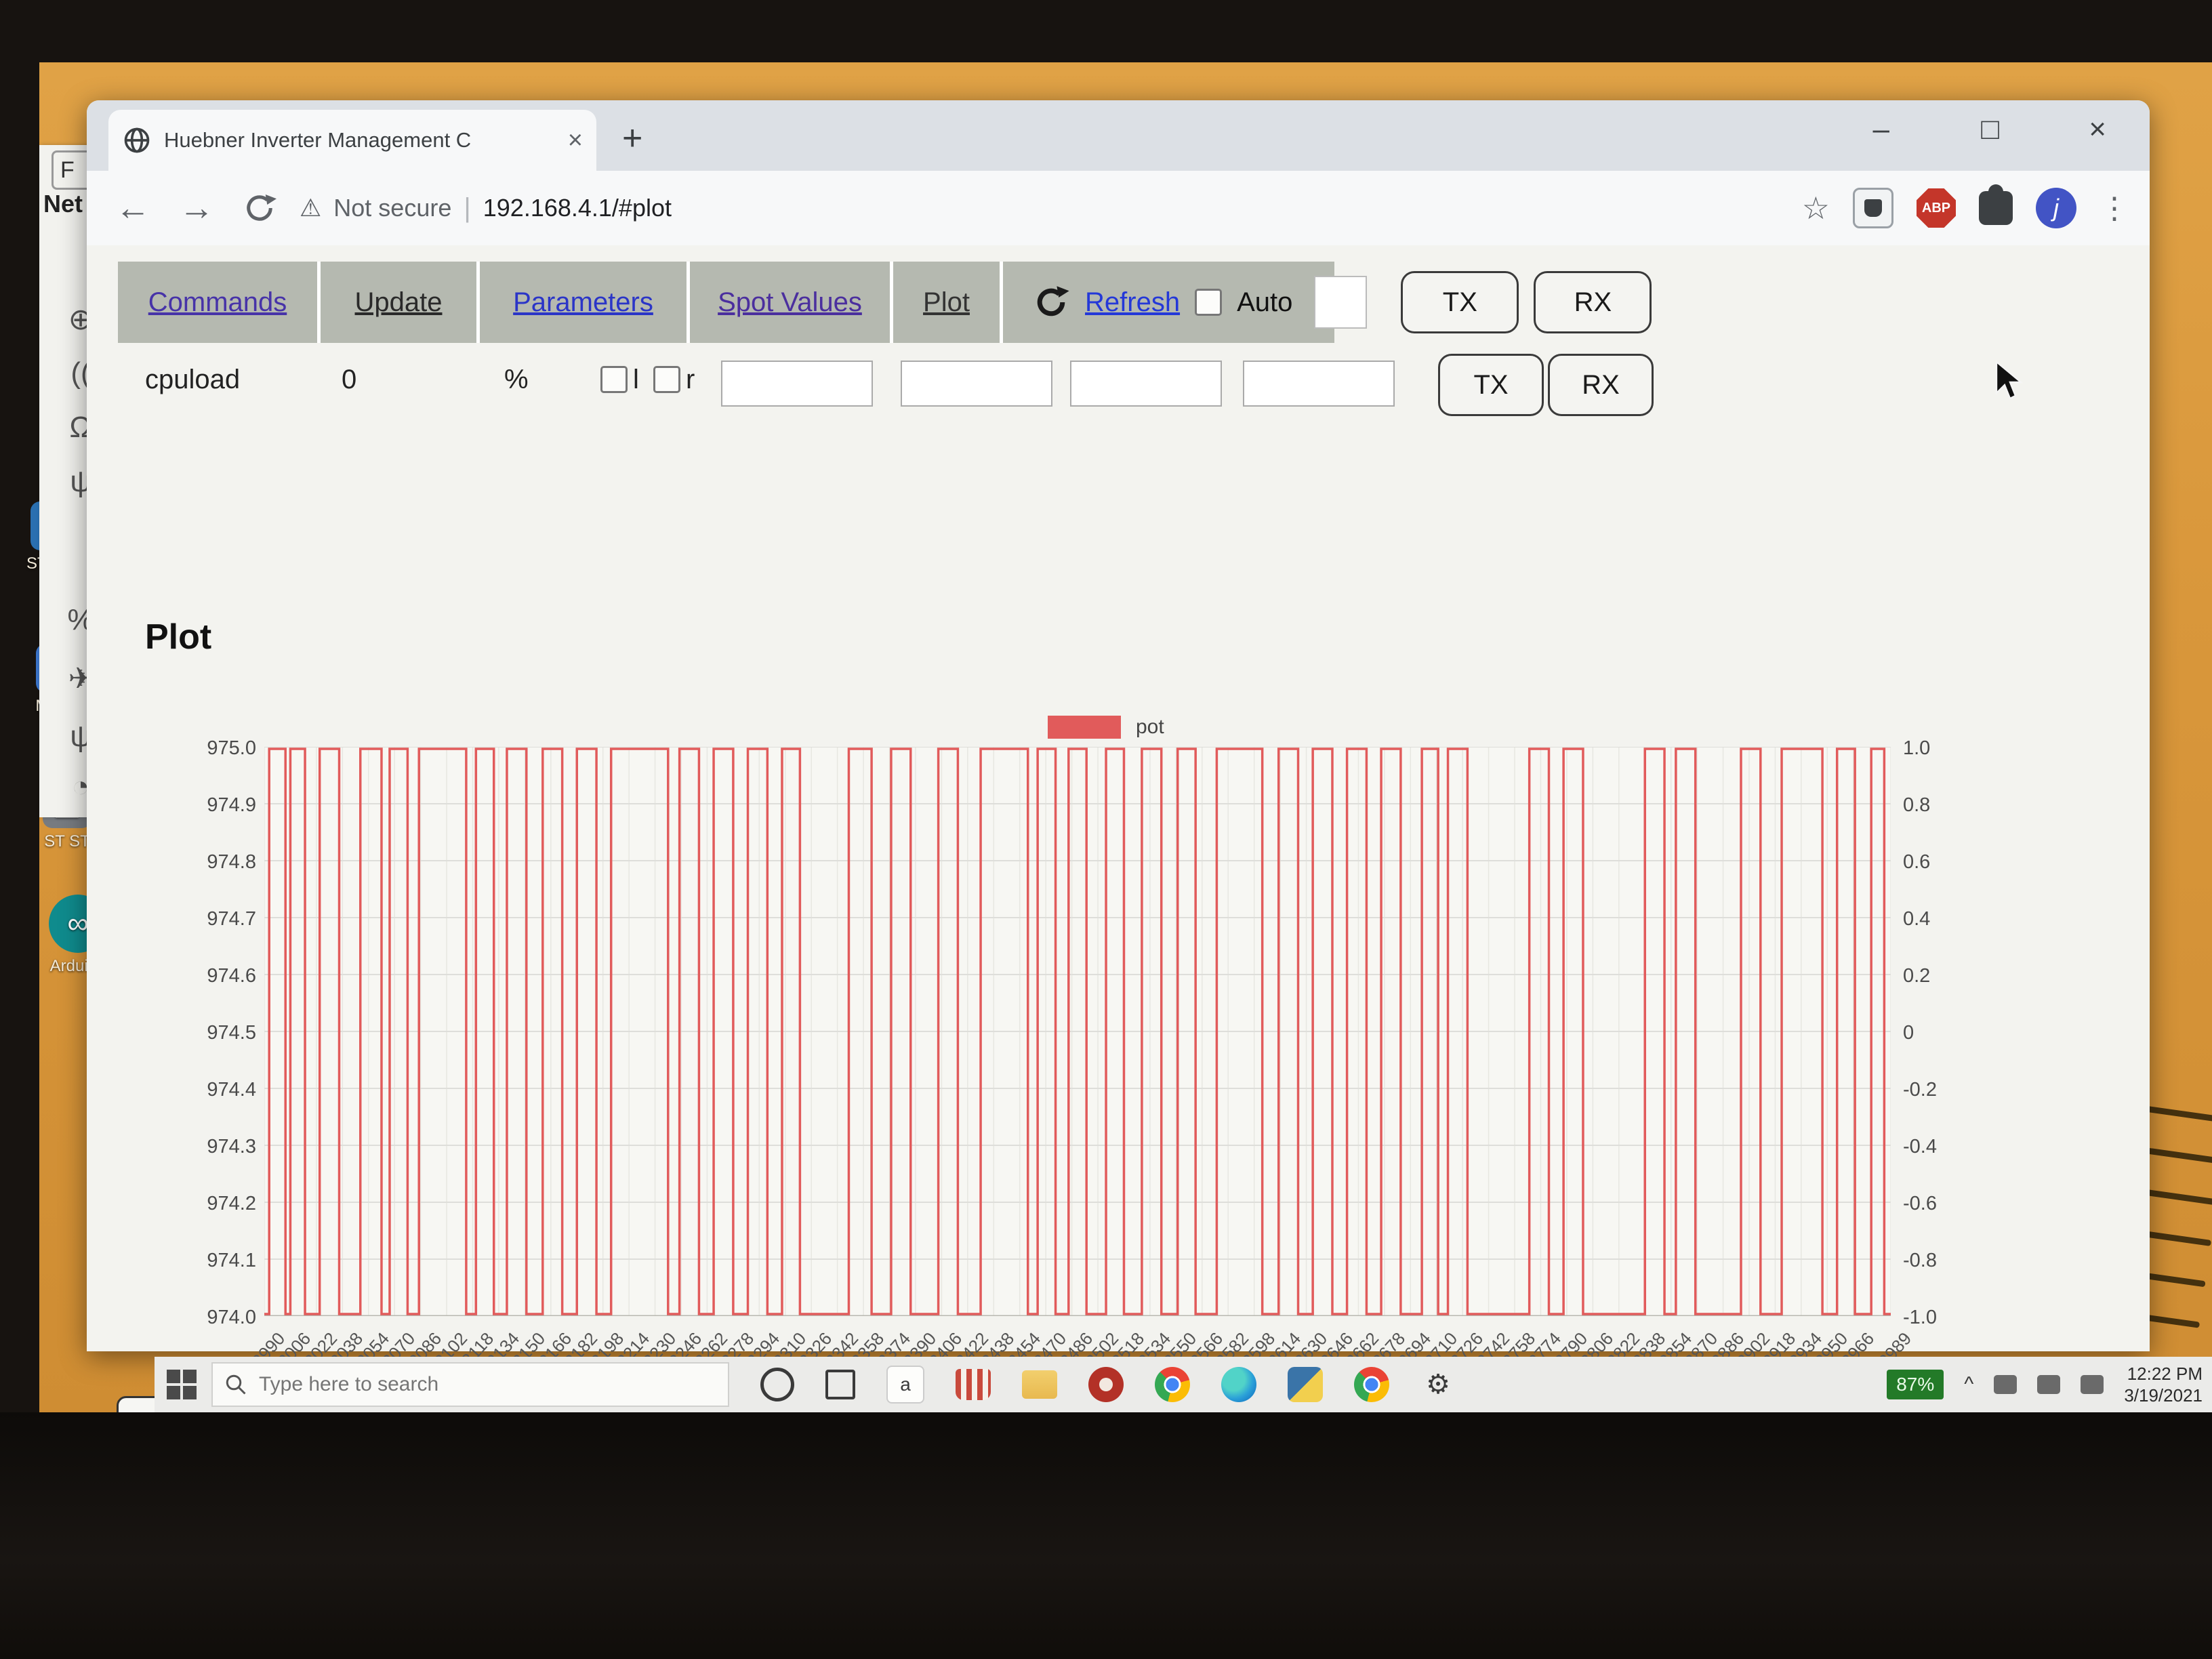 The image size is (2212, 1659). I want to click on right-checkbox-label: r, so click(690, 380).